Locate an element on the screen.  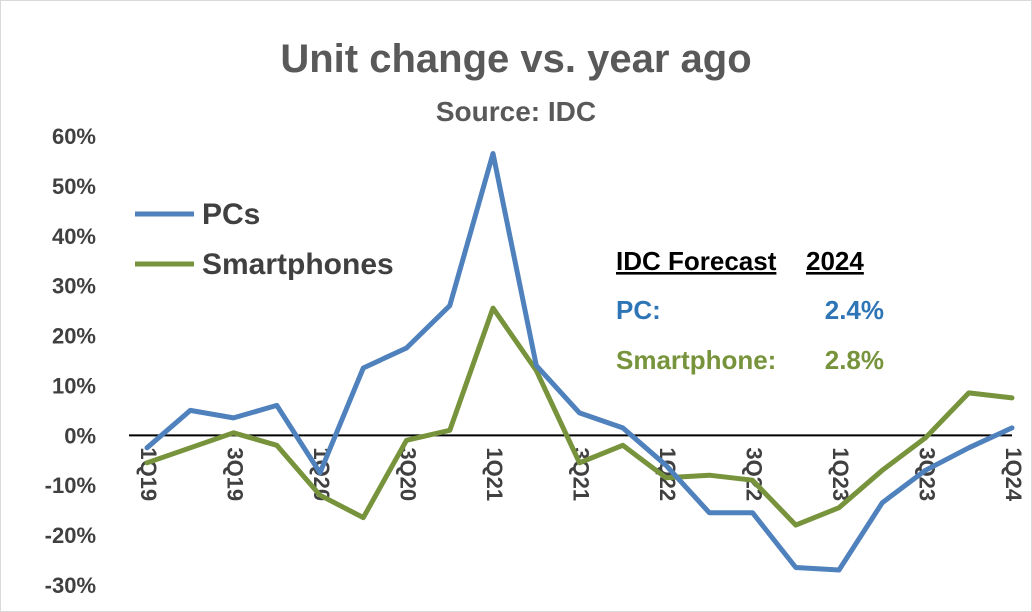
y-tick-label: 50% is located at coordinates (74, 186).